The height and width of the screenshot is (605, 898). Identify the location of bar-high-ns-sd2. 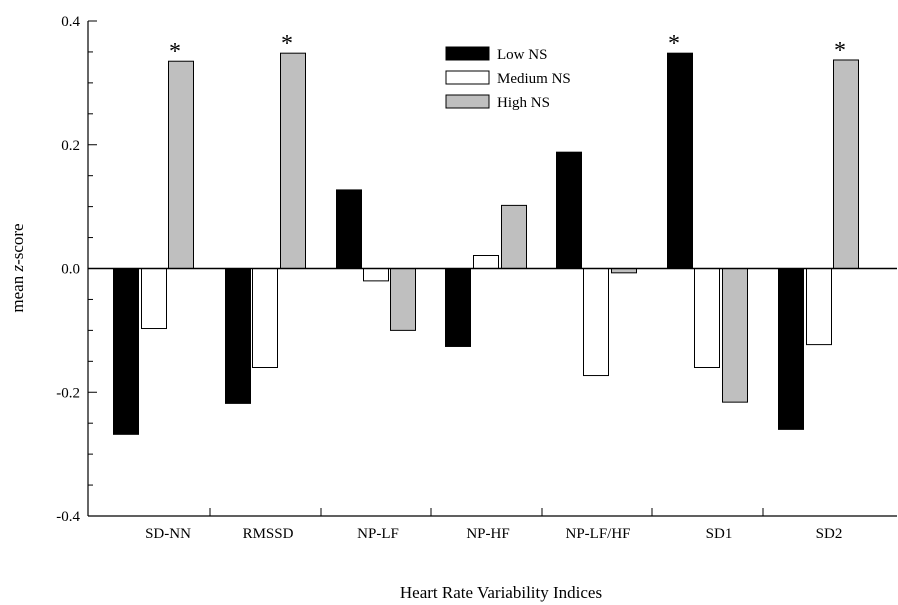
(846, 164).